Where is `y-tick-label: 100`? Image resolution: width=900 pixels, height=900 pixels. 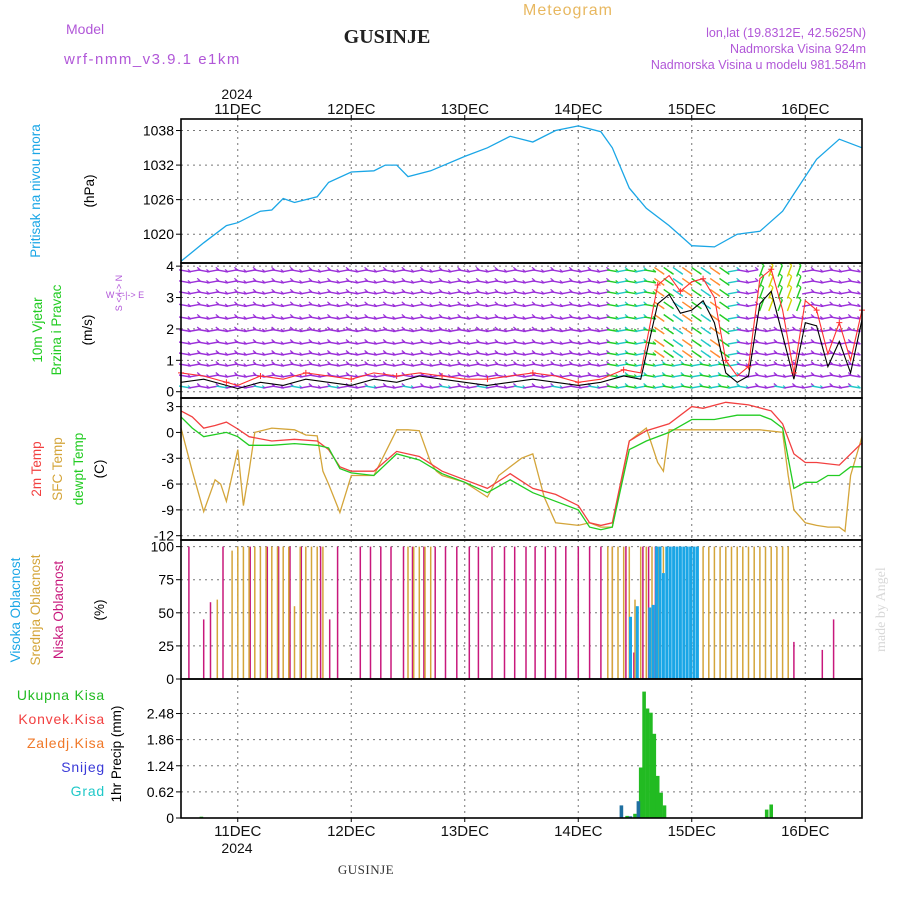
y-tick-label: 100 is located at coordinates (163, 547).